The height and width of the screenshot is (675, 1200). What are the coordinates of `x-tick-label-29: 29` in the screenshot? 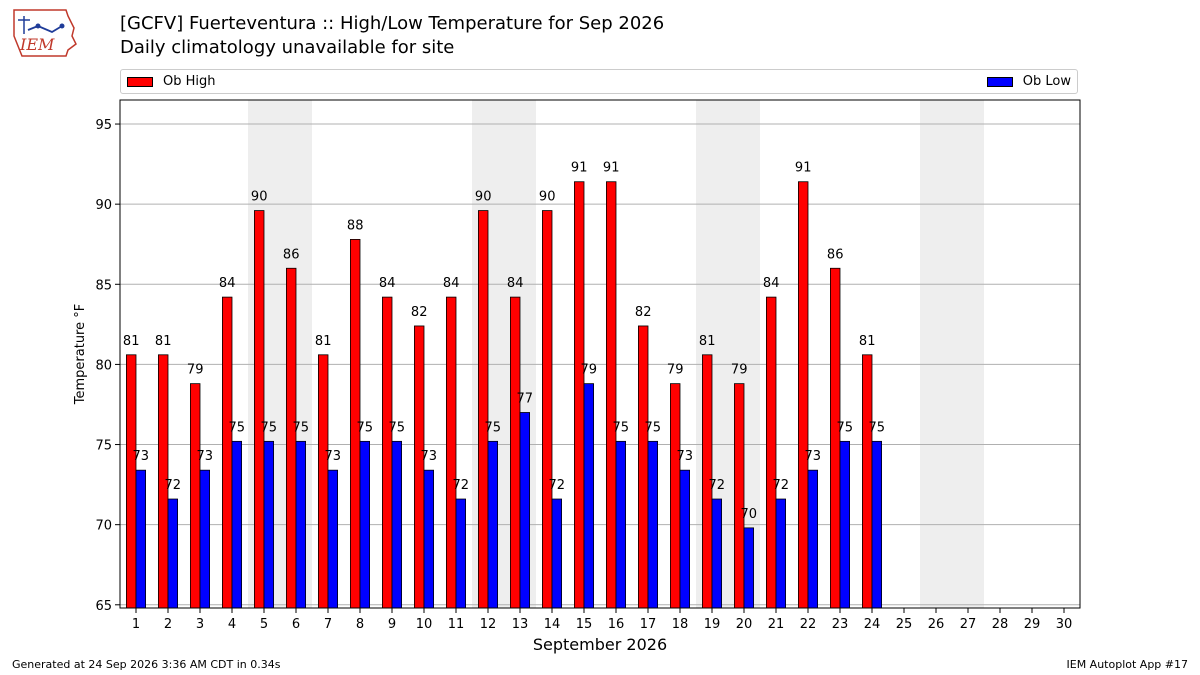 It's located at (1032, 624).